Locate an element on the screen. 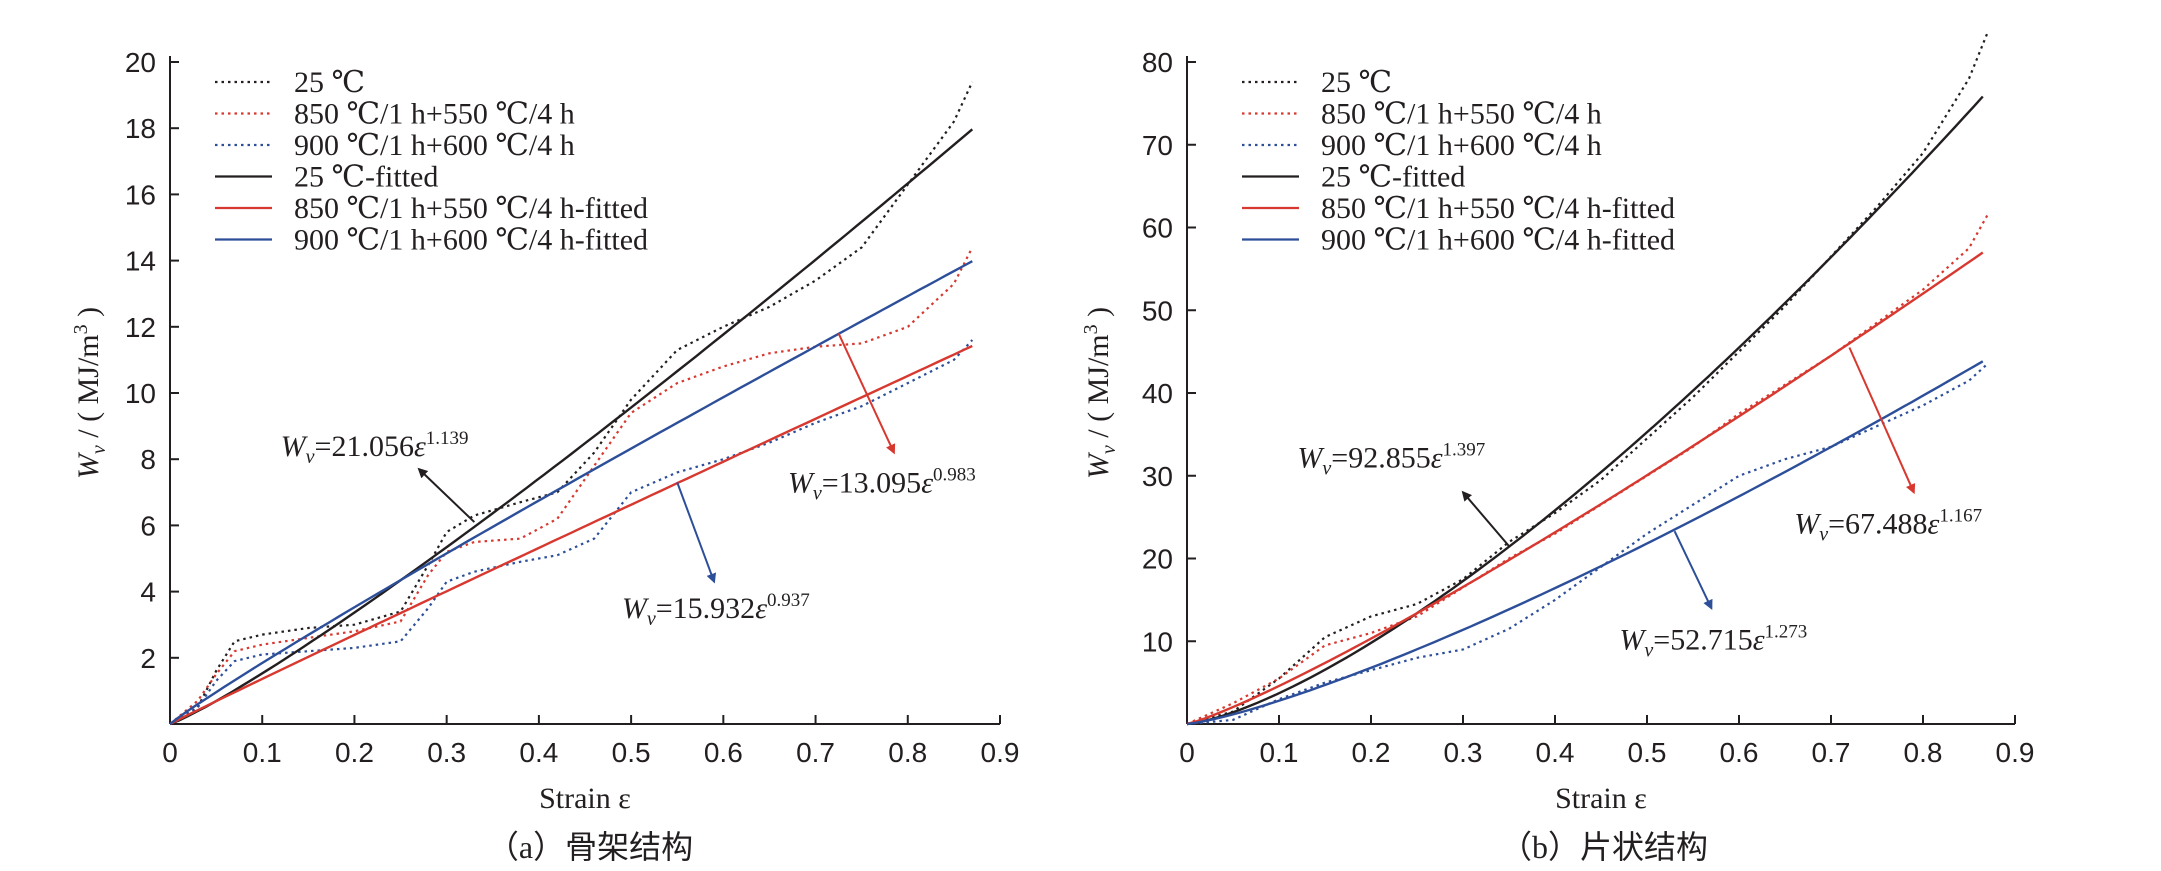 The image size is (2161, 871). y-tick-label: 16 is located at coordinates (140, 194).